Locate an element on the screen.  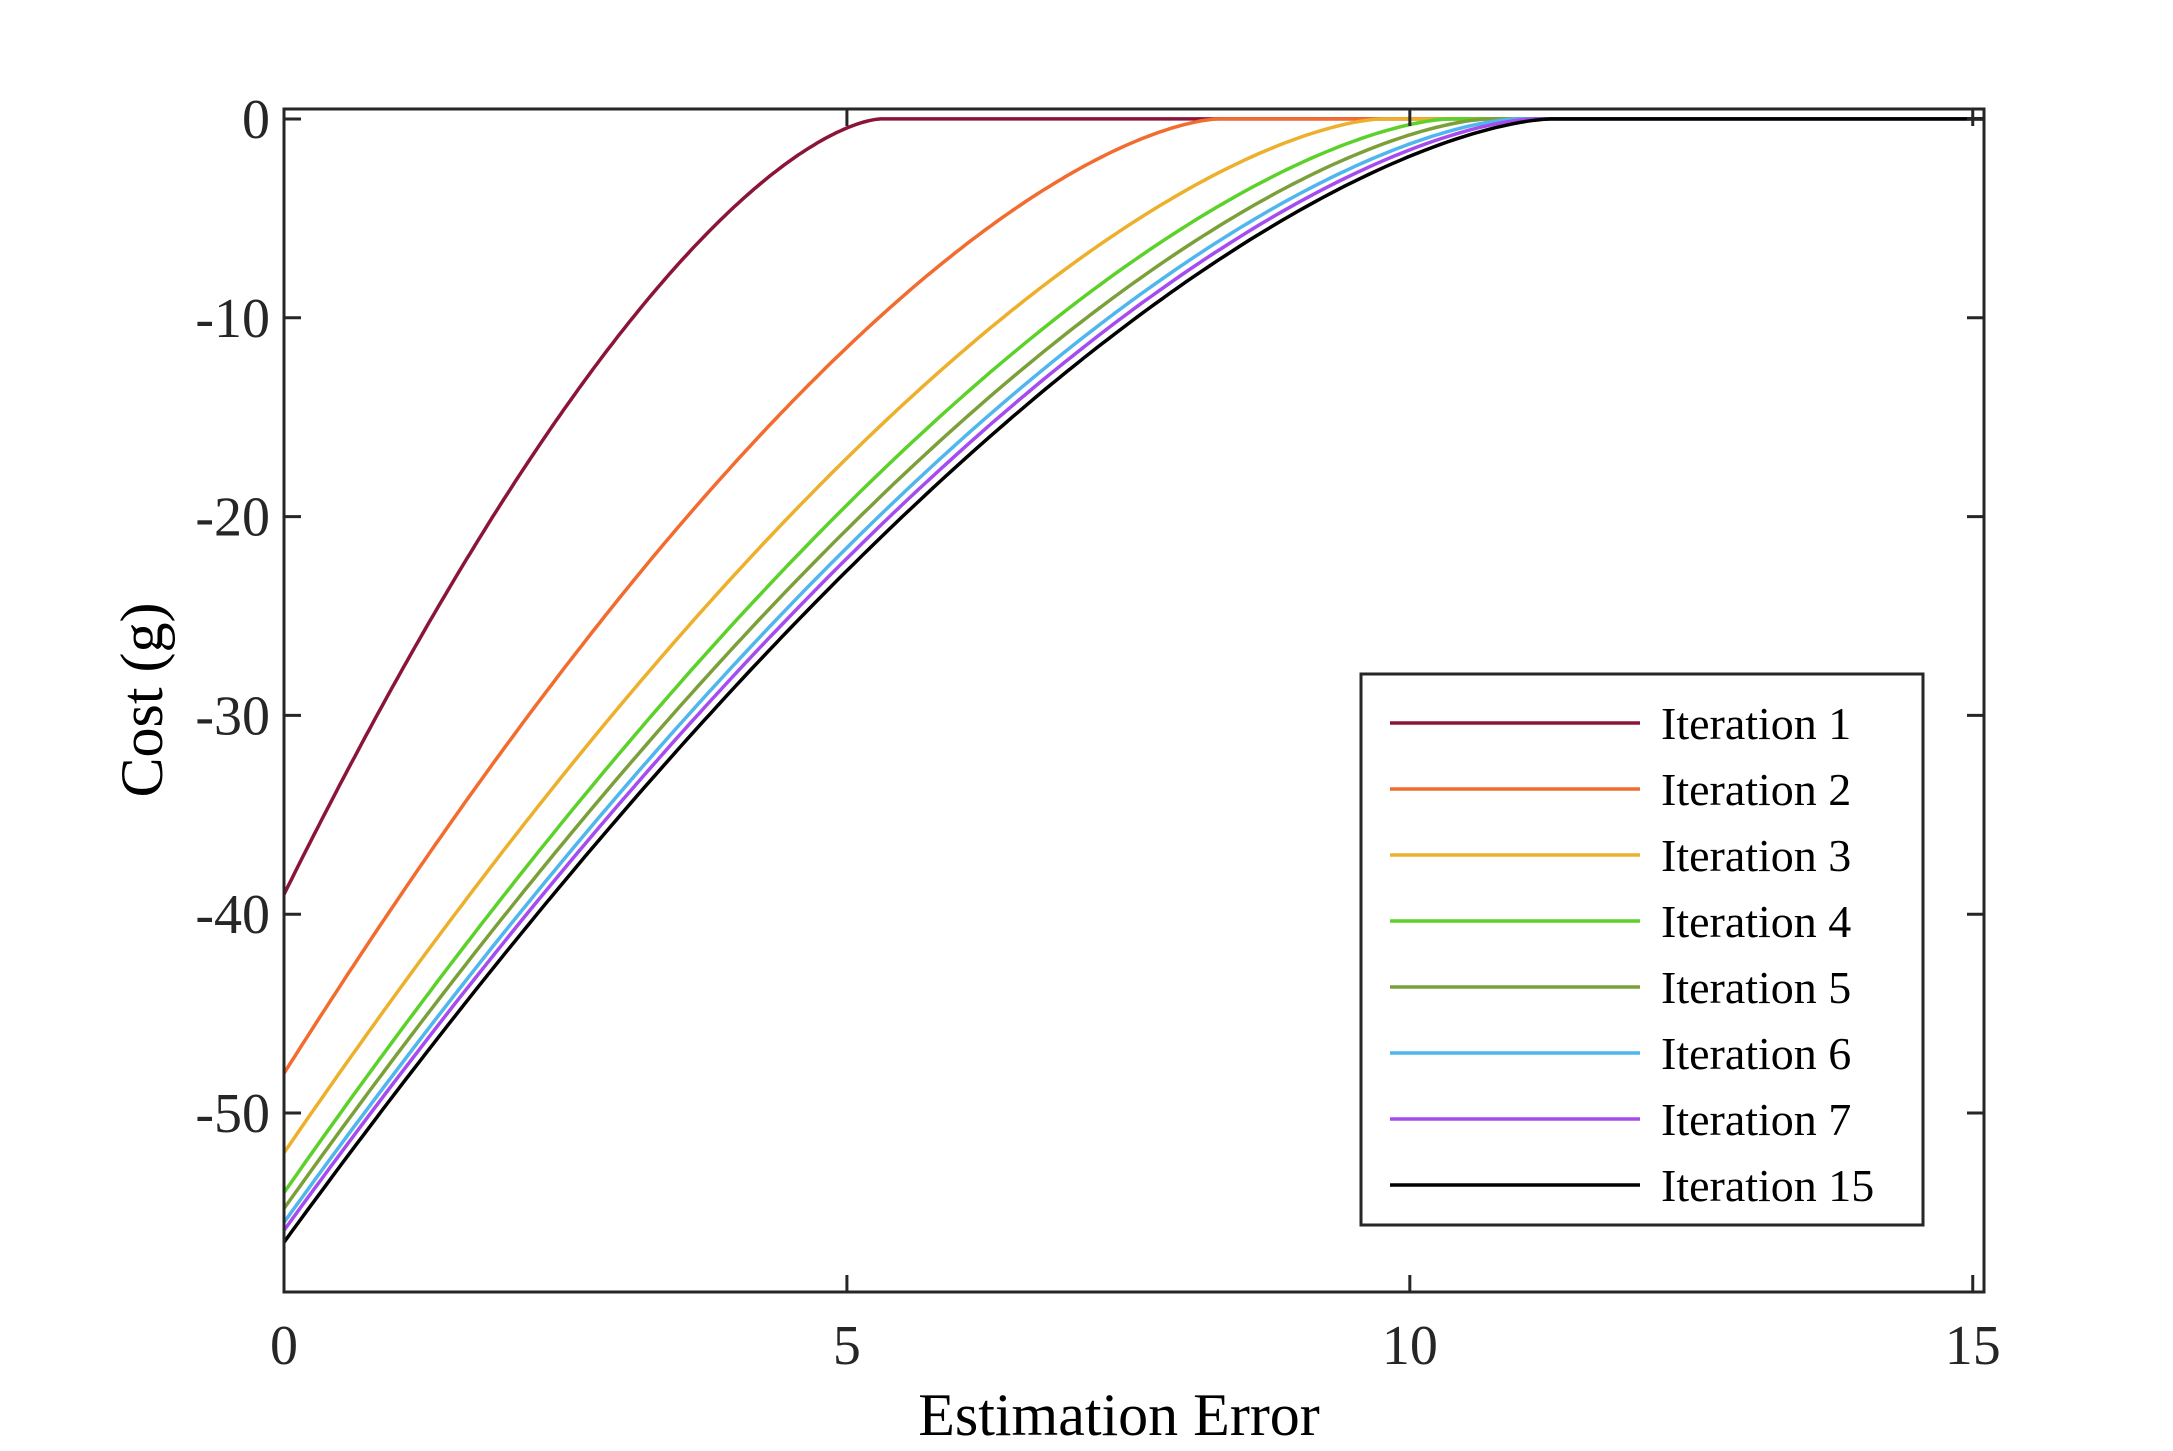
x-axis-label: Estimation Error is located at coordinates (1119, 1415).